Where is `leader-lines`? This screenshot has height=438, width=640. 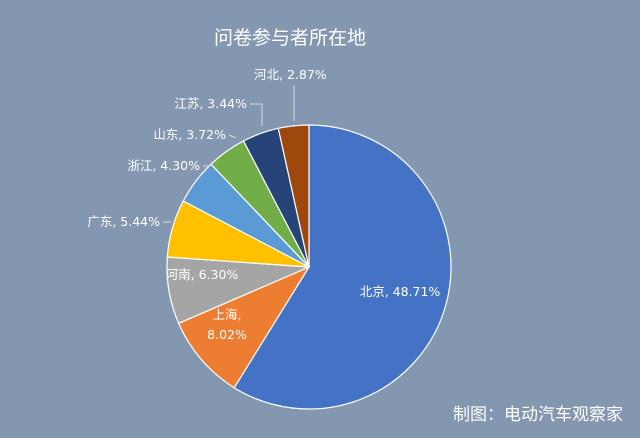
leader-lines is located at coordinates (229, 154).